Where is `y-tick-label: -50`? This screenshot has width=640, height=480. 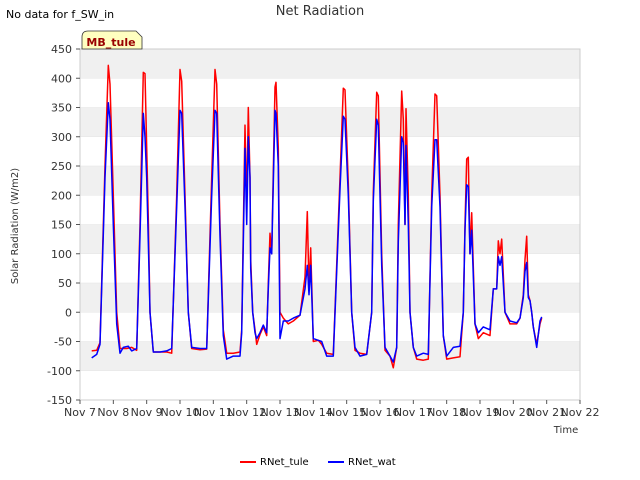
y-tick-label: -50 is located at coordinates (63, 342).